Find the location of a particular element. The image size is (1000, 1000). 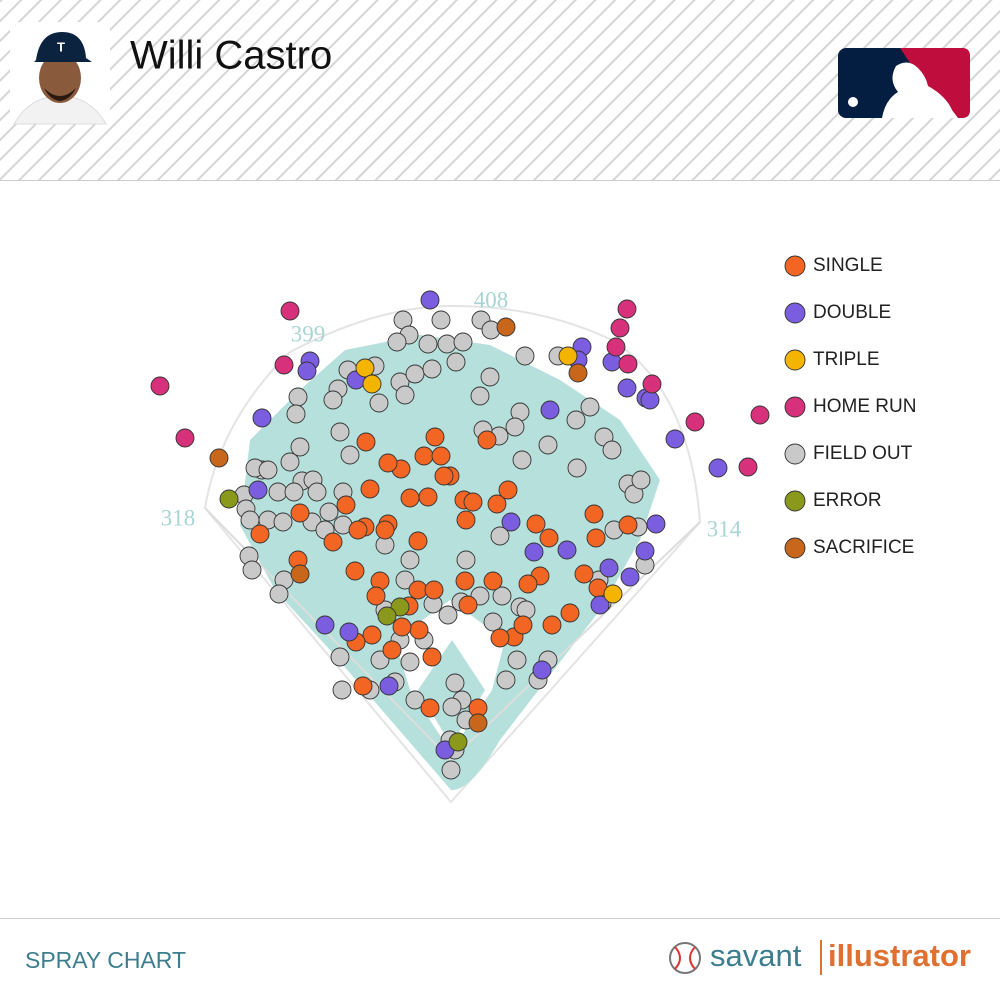

legend-label: DOUBLE is located at coordinates (852, 312).